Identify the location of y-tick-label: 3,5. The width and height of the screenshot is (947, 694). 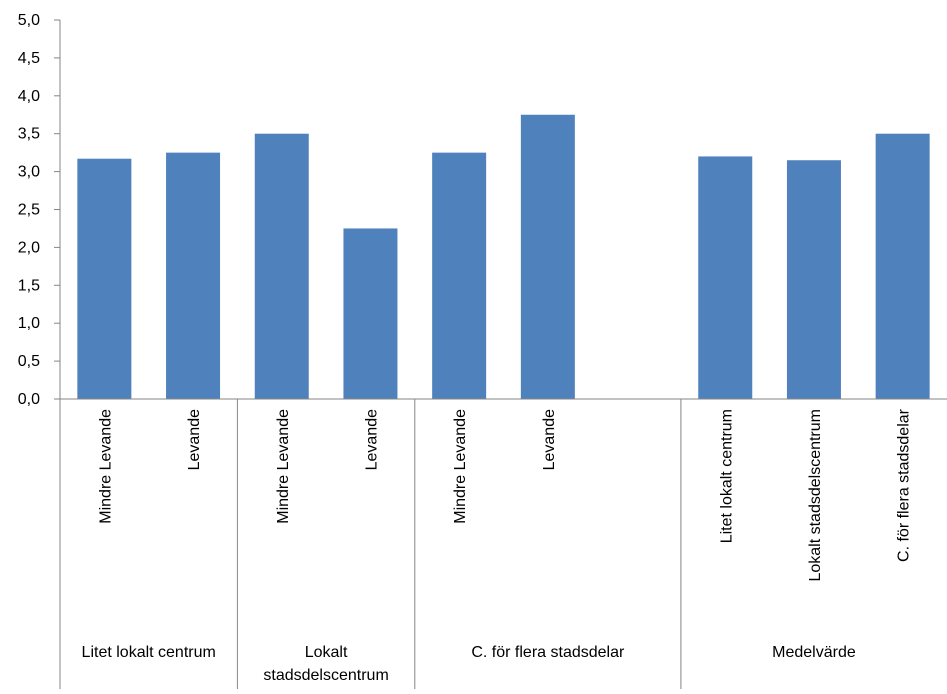
(29, 134).